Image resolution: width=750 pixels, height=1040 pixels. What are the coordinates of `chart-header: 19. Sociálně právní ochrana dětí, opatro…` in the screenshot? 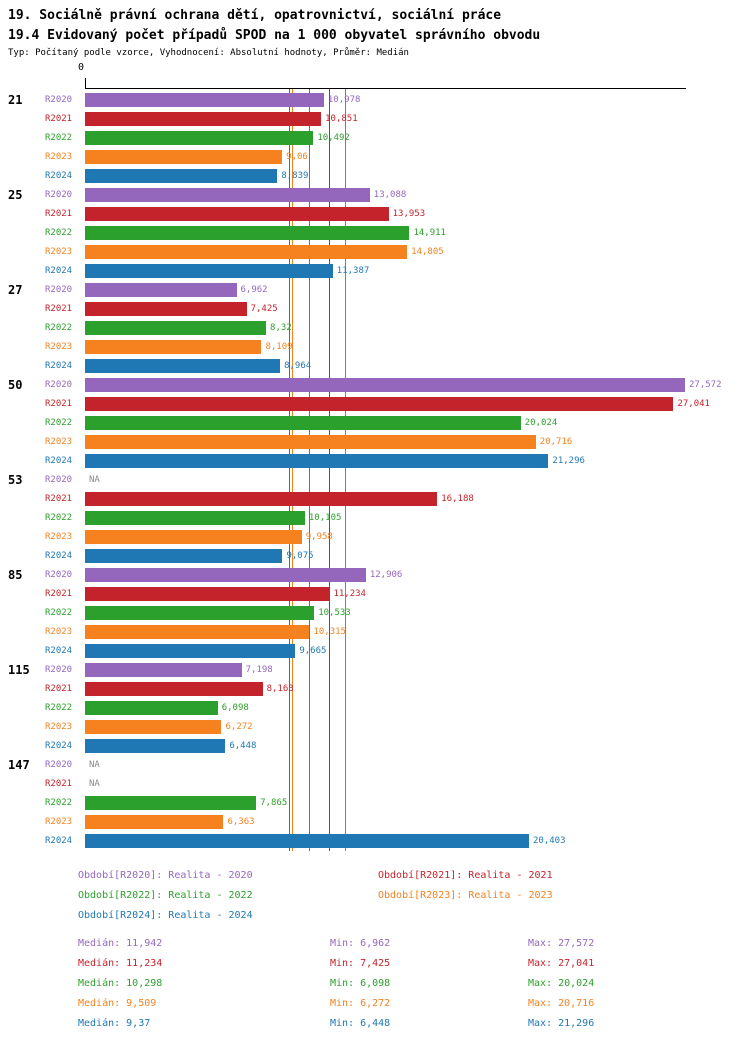 It's located at (375, 30).